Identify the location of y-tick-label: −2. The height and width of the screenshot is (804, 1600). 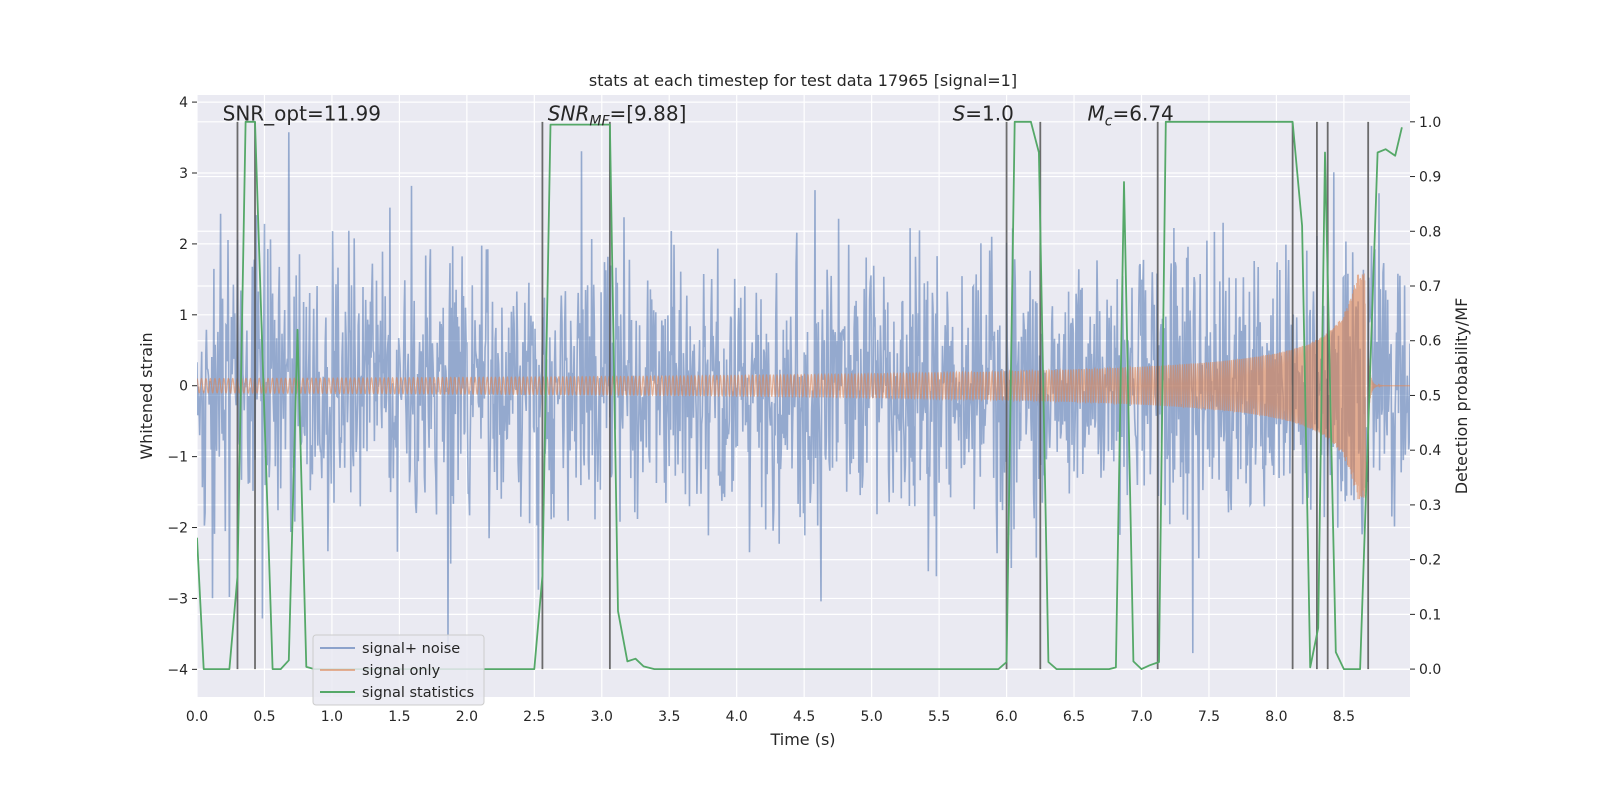
(177, 529).